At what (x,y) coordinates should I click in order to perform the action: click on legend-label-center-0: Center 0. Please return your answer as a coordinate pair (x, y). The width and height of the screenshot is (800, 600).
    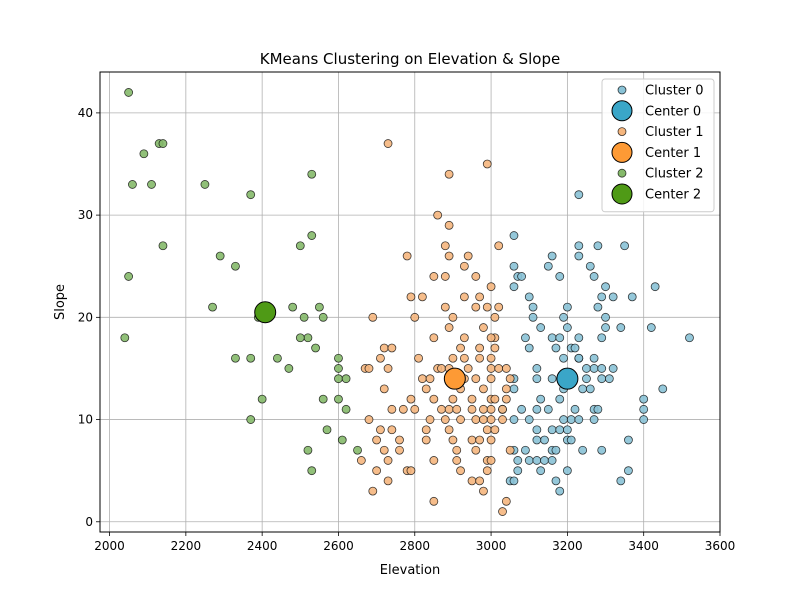
    Looking at the image, I should click on (673, 111).